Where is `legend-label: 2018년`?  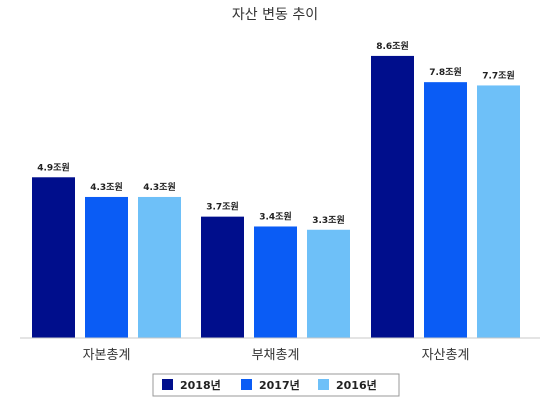
legend-label: 2018년 is located at coordinates (200, 385).